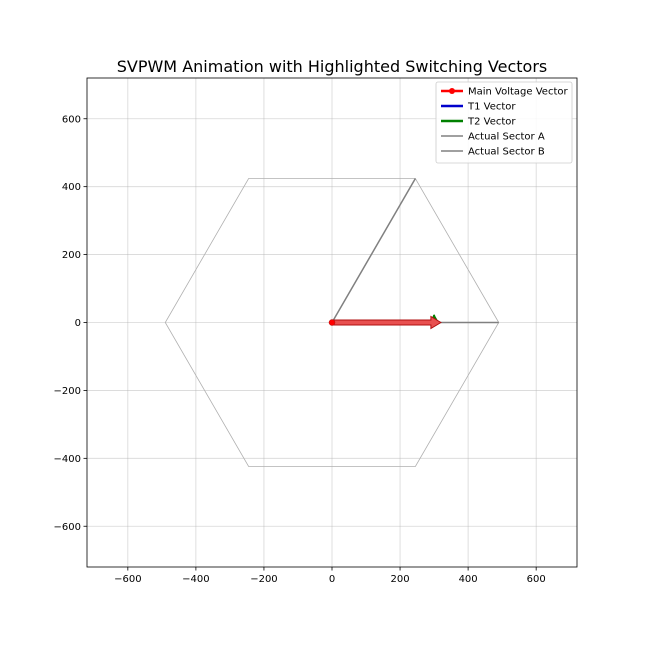  I want to click on legend-marker, so click(452, 91).